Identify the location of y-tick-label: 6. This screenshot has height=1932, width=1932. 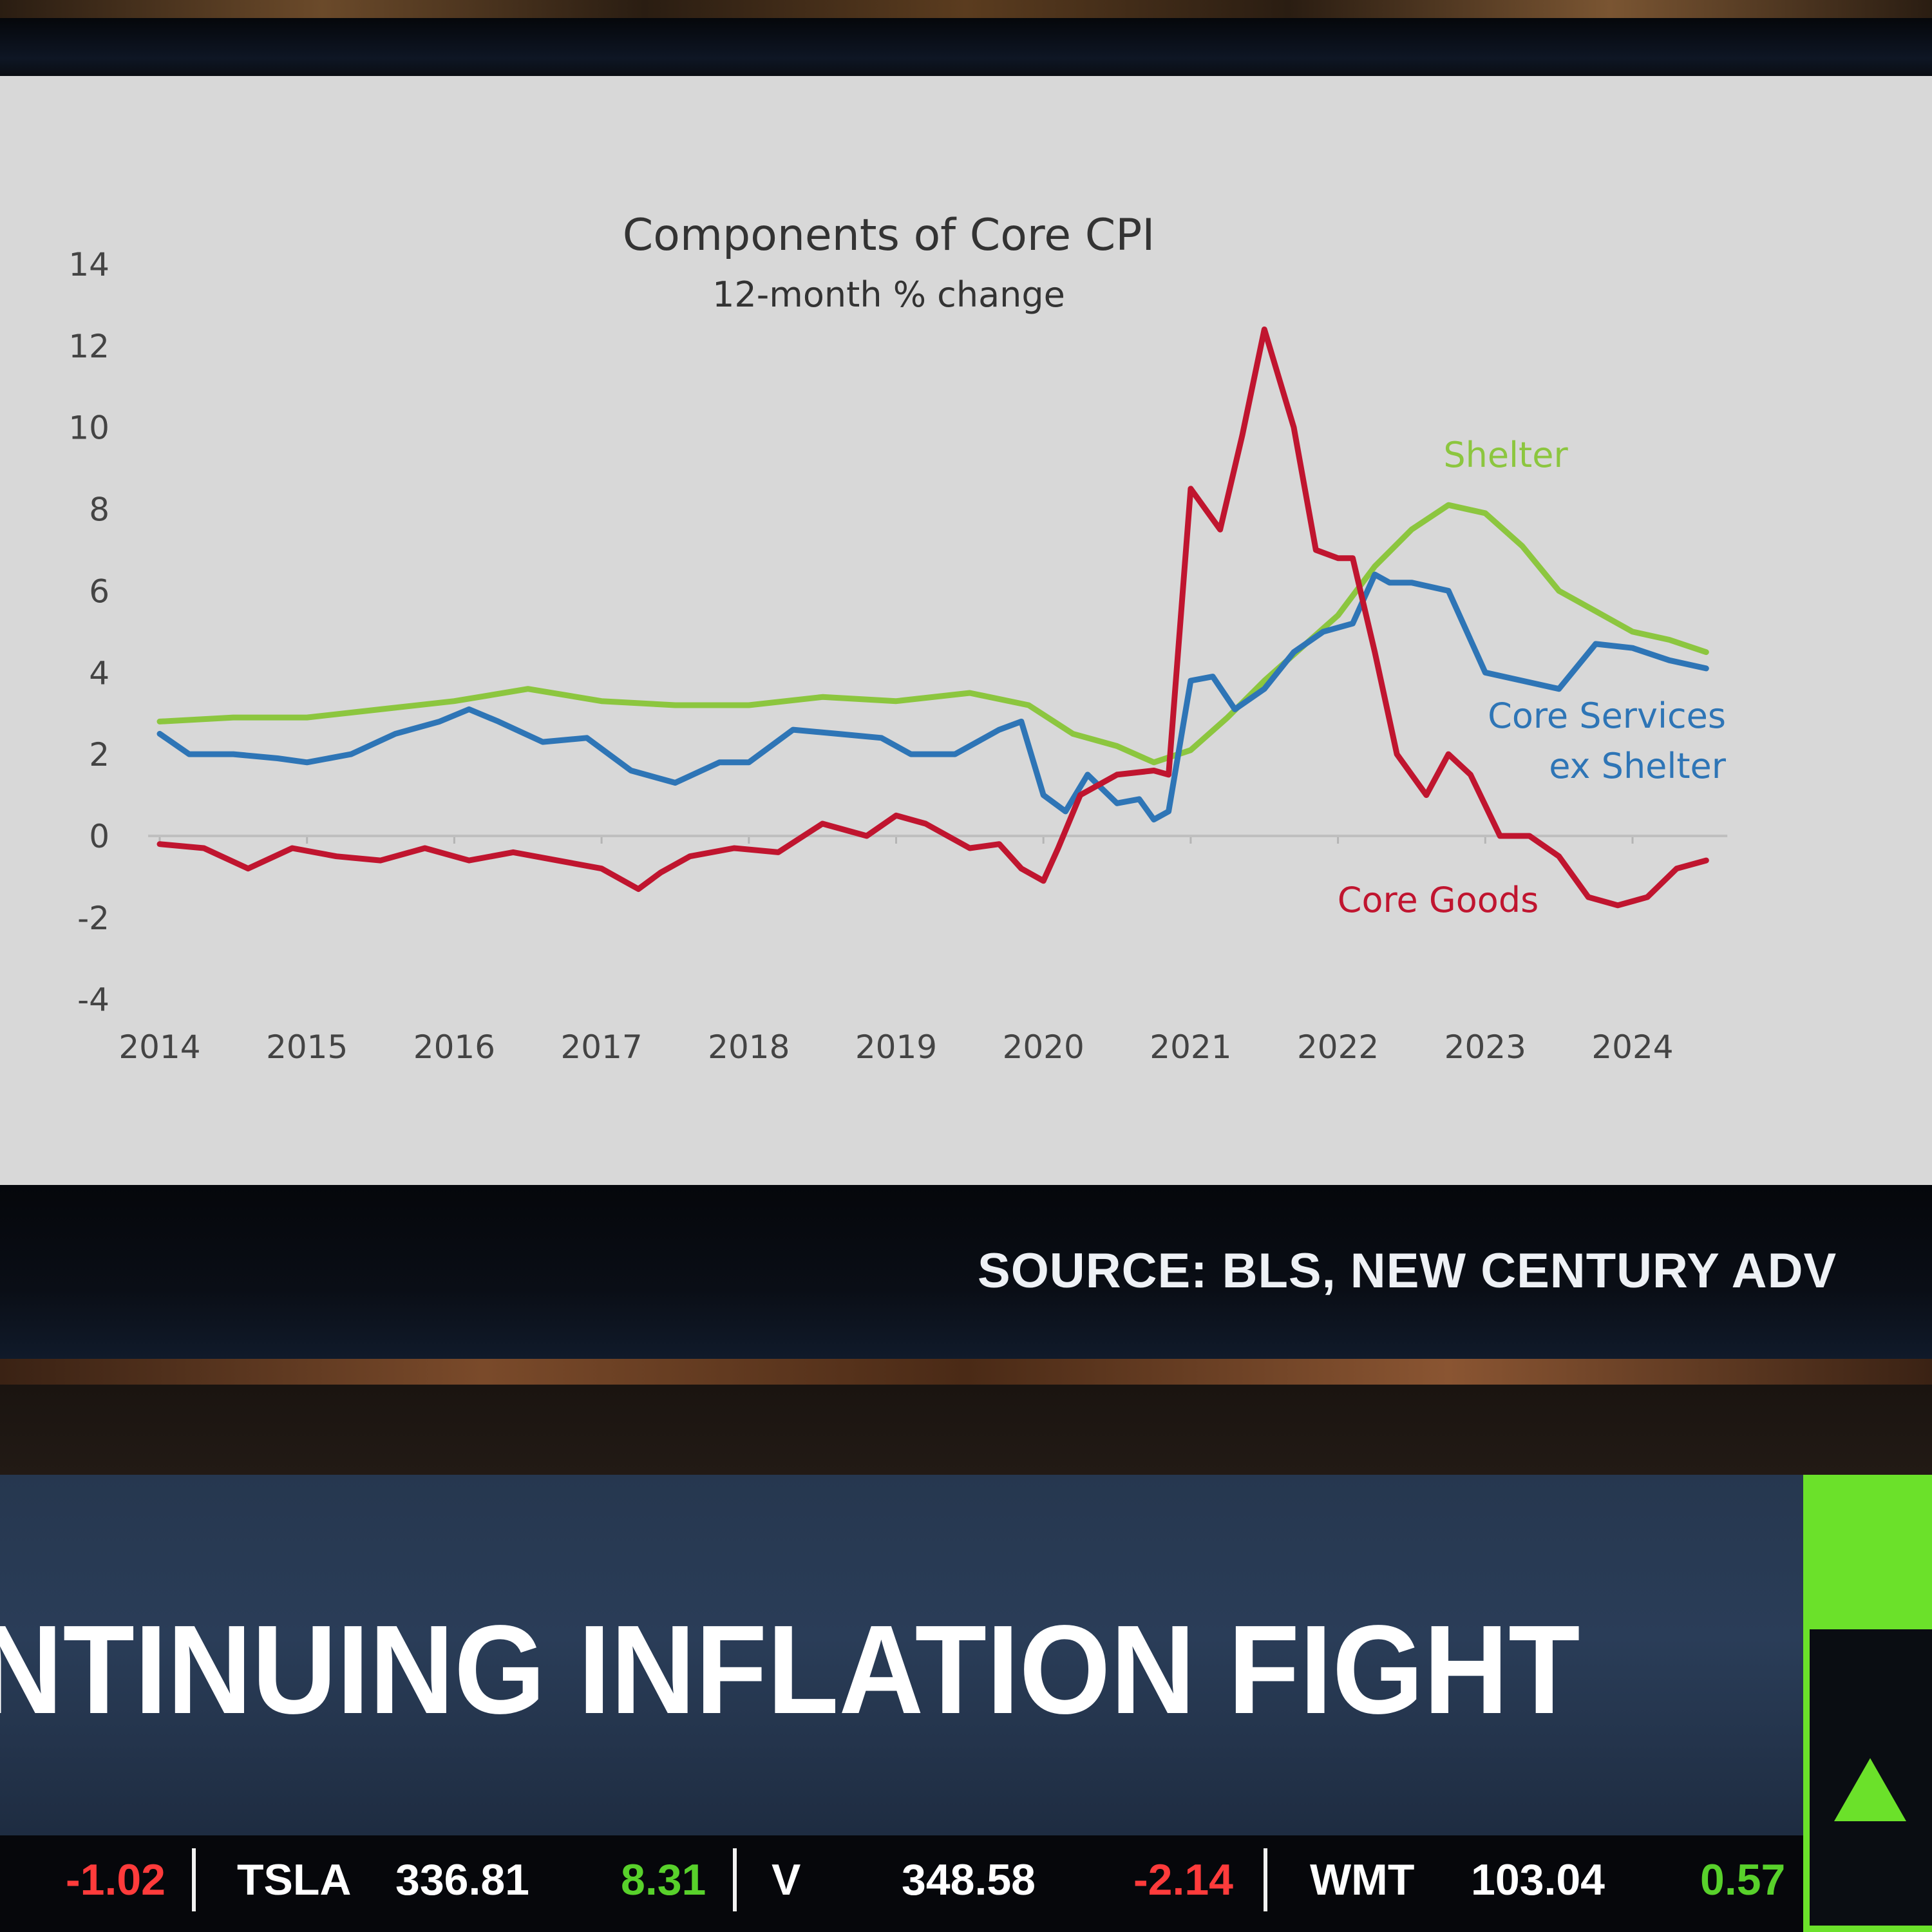
(99, 591).